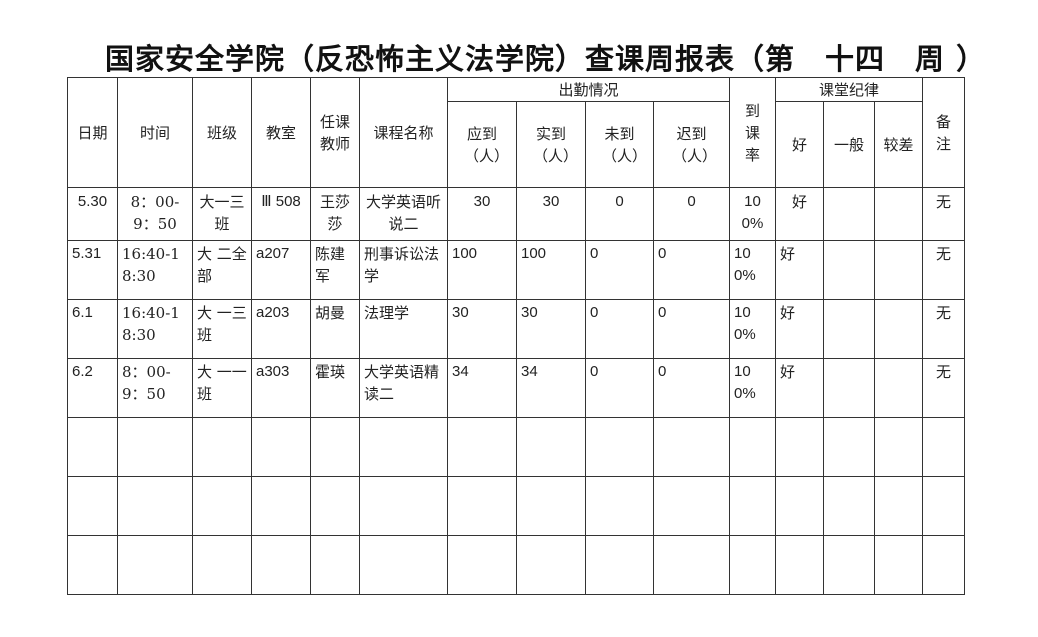 Image resolution: width=1038 pixels, height=637 pixels. What do you see at coordinates (482, 144) in the screenshot?
I see `header-expected: 应到（人）` at bounding box center [482, 144].